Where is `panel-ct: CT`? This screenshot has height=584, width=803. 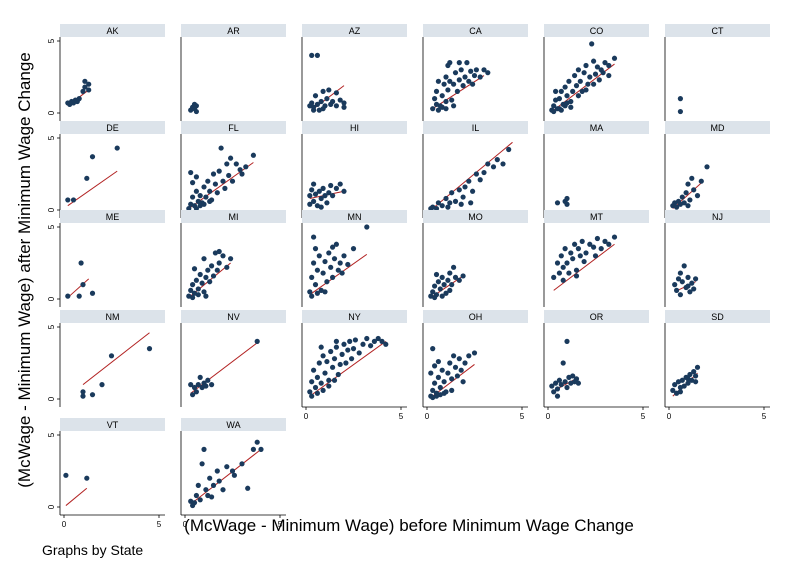
panel-ct: CT is located at coordinates (717, 72).